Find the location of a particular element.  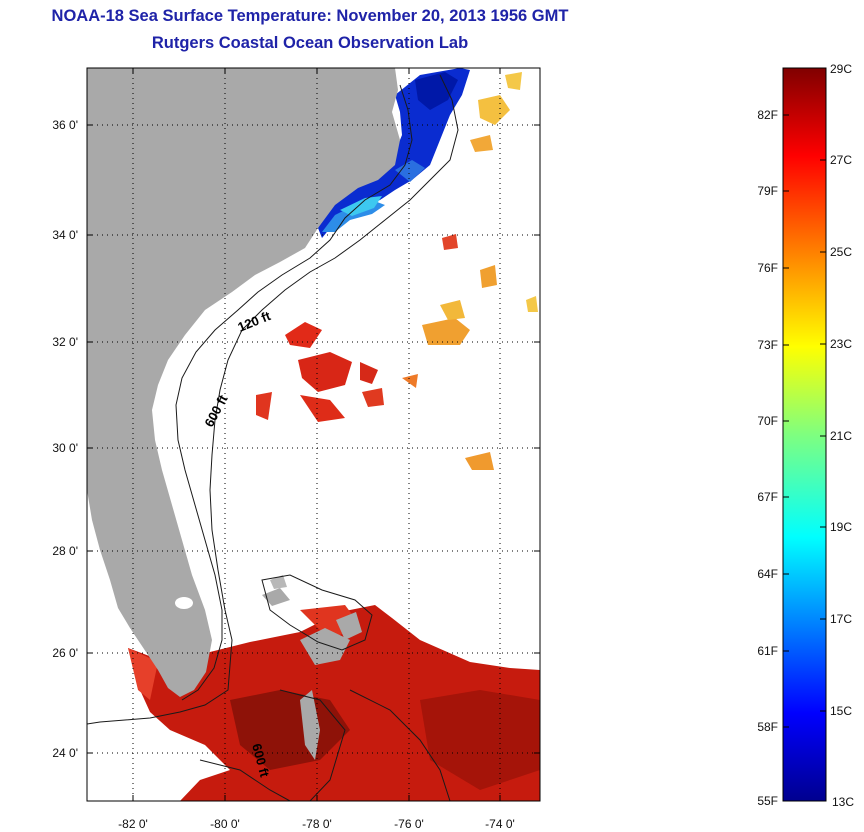

colorbar-label-f: 67F is located at coordinates (767, 497).